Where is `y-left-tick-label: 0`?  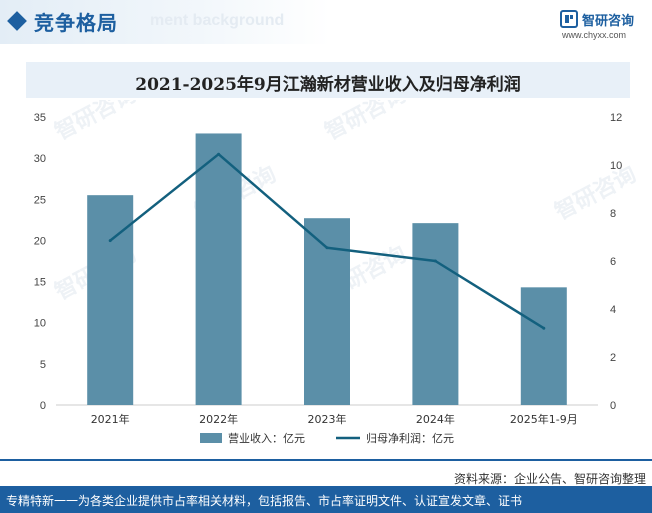
y-left-tick-label: 0 is located at coordinates (43, 406).